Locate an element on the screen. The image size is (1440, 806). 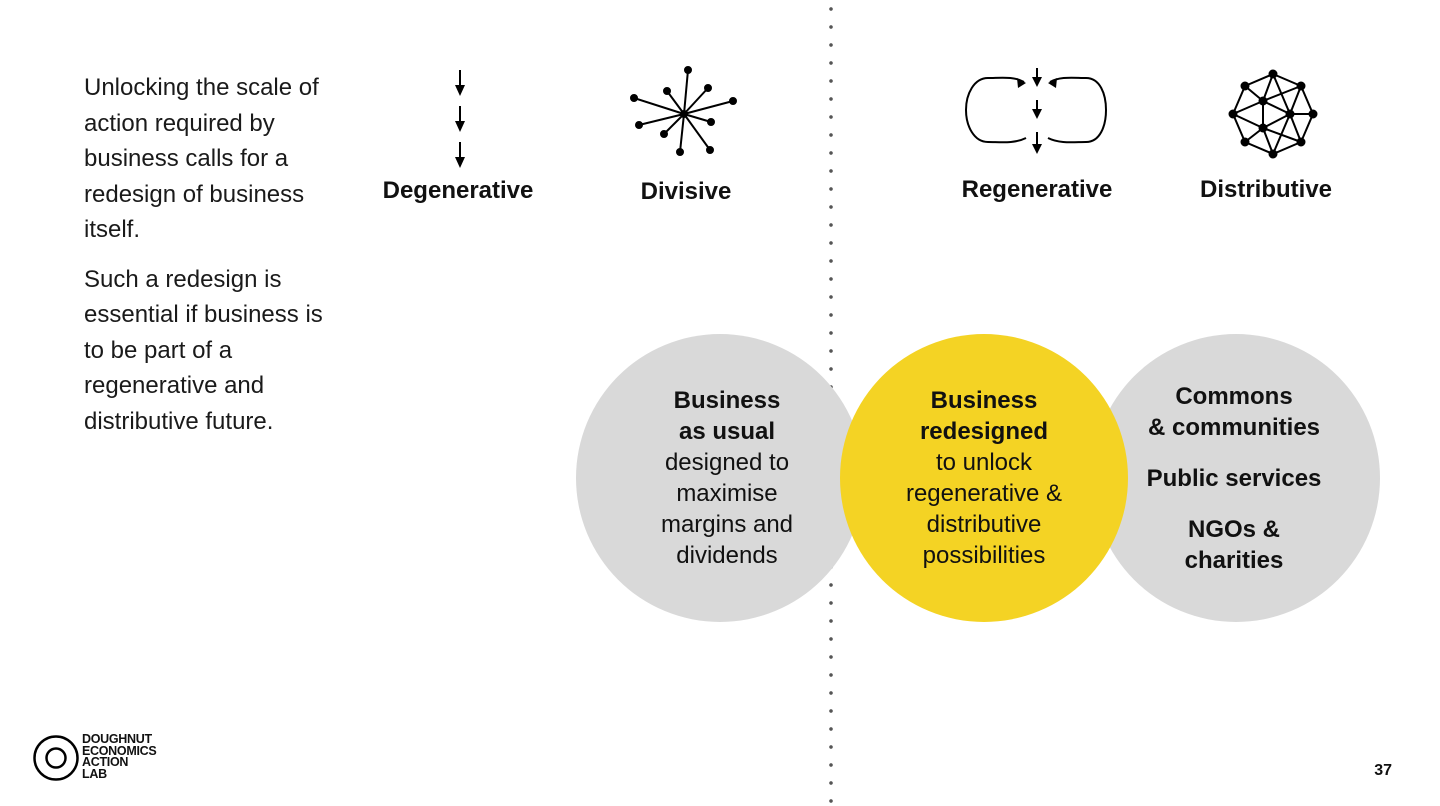
usual-title-2: as usual is located at coordinates (727, 431).